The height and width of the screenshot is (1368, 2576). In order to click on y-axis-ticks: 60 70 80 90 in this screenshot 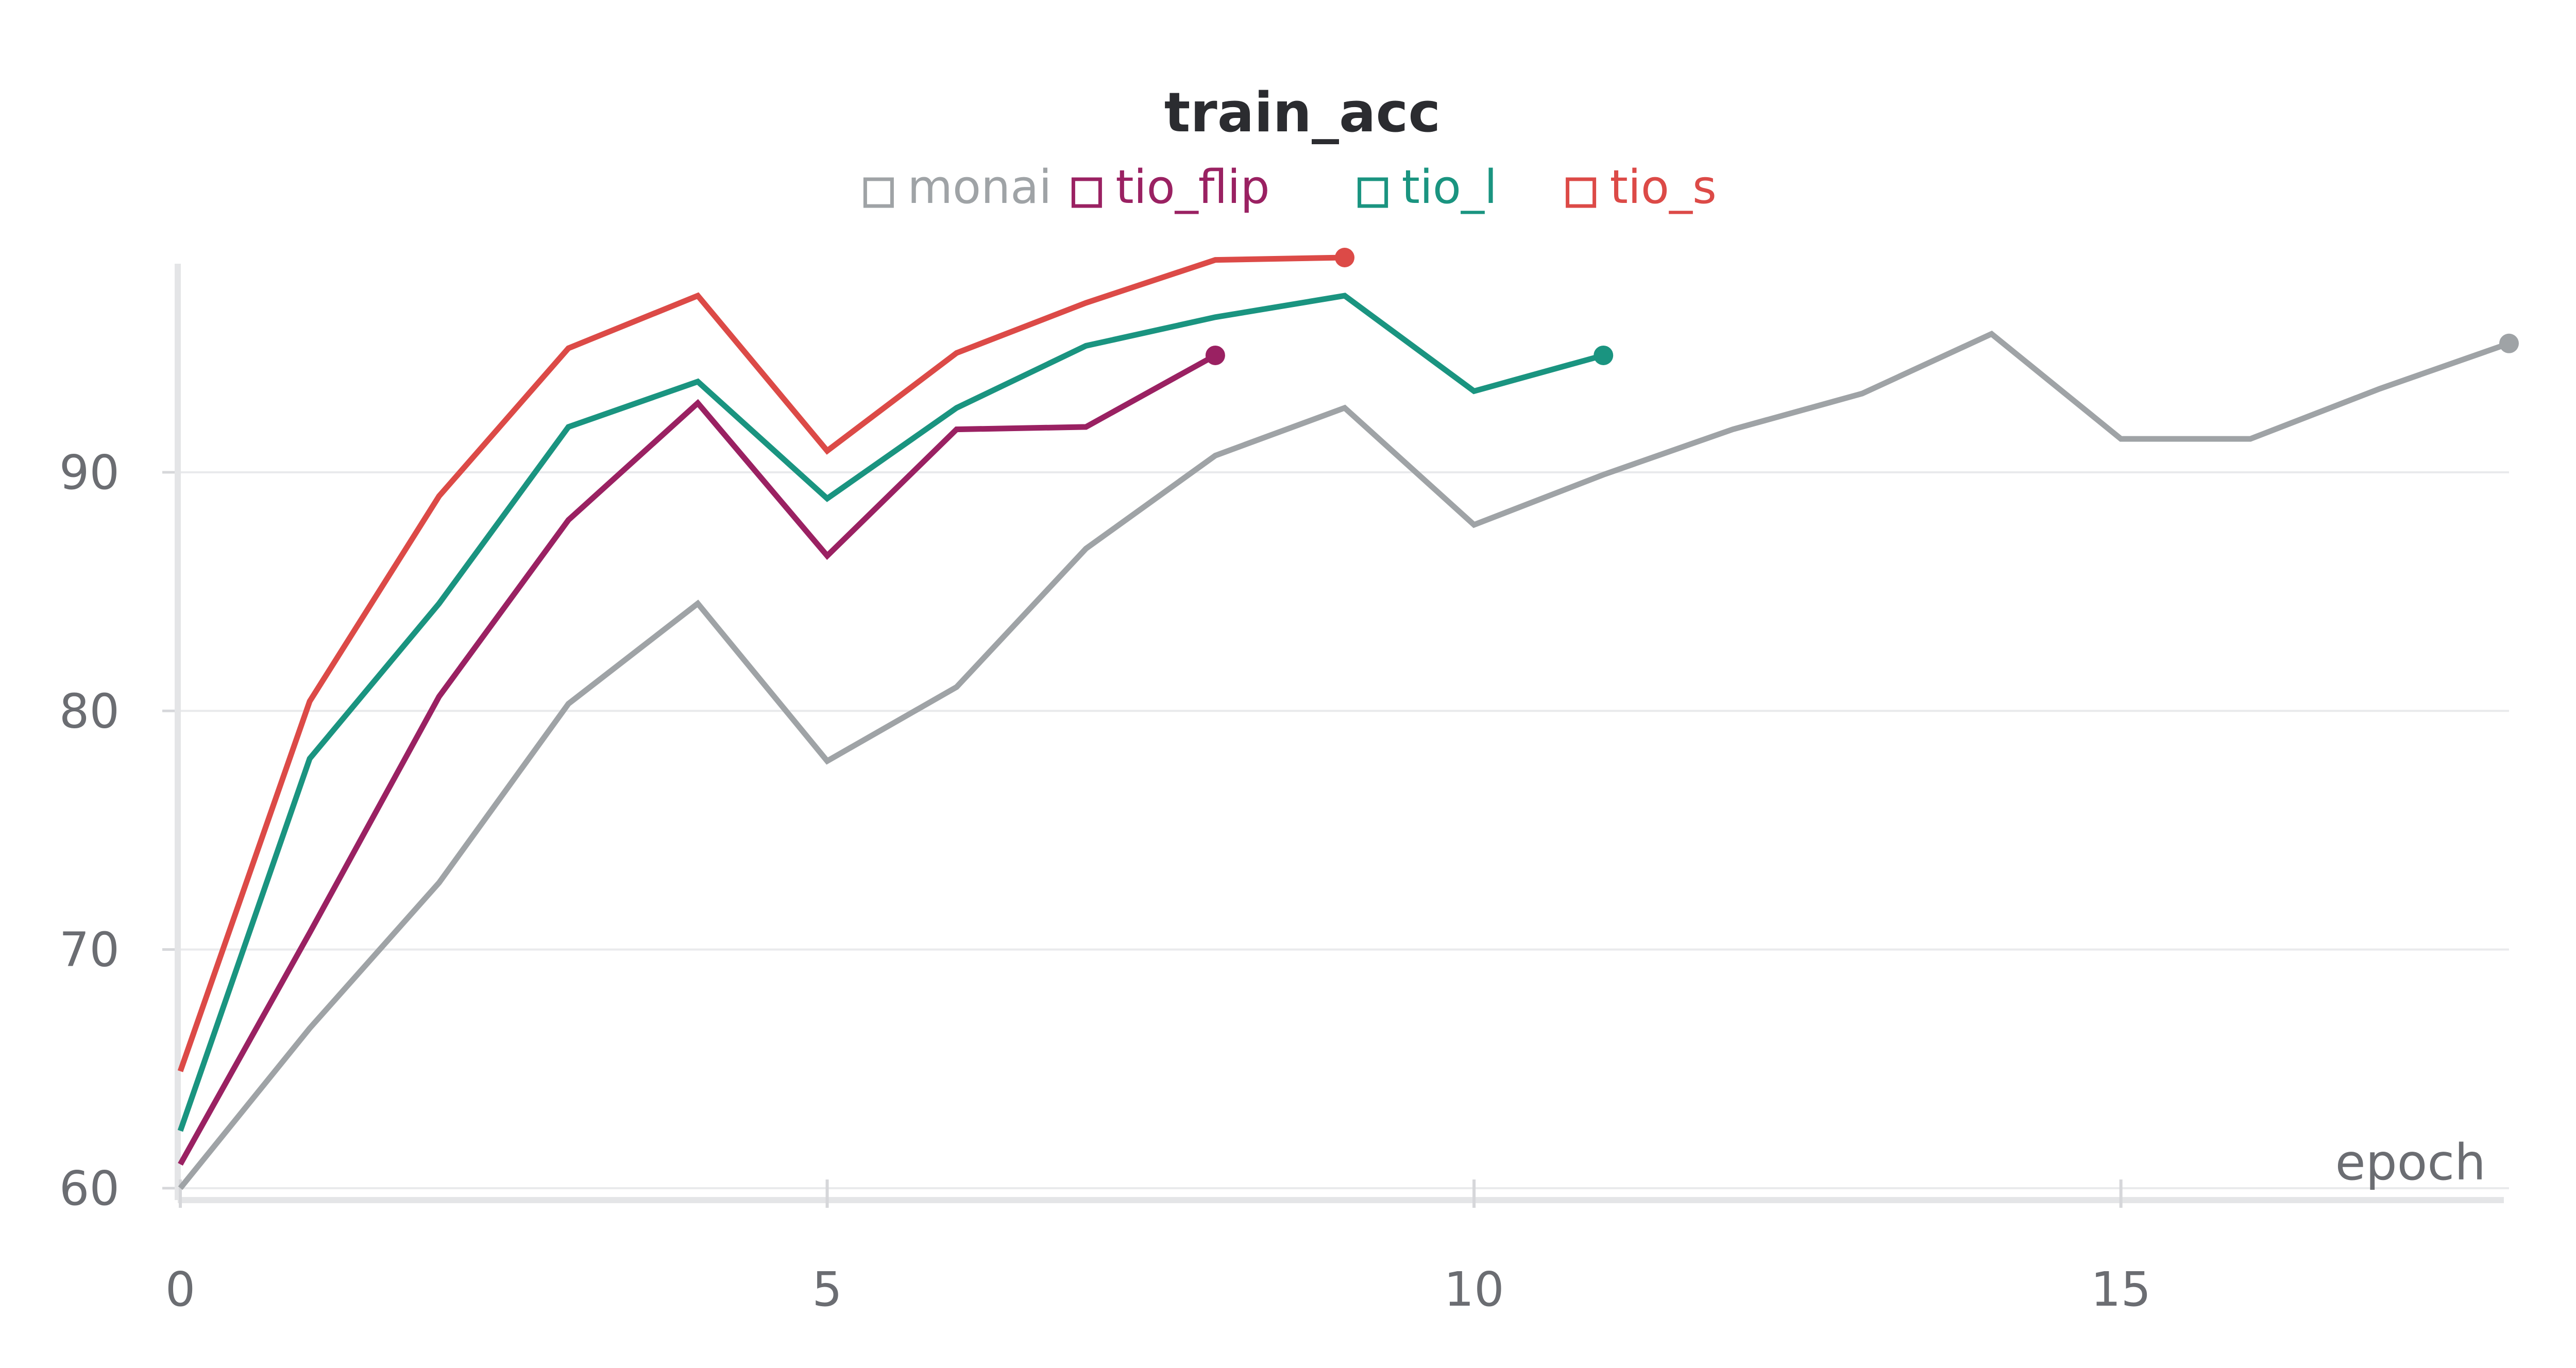, I will do `click(89, 830)`.